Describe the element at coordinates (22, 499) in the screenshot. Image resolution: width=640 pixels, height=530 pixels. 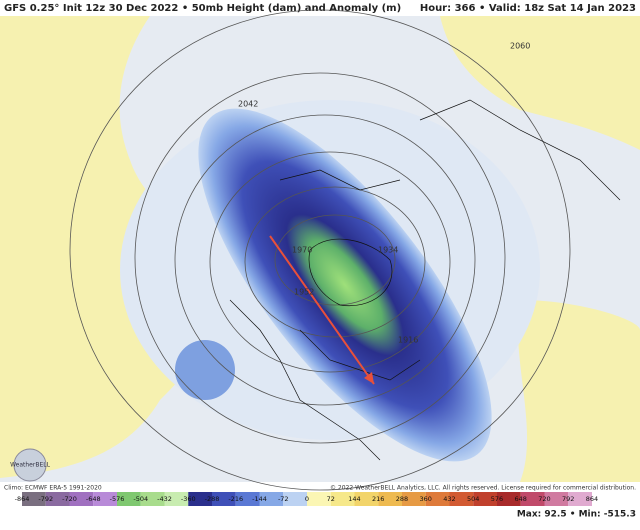
I see `colorbar-tick-label: -864` at that location.